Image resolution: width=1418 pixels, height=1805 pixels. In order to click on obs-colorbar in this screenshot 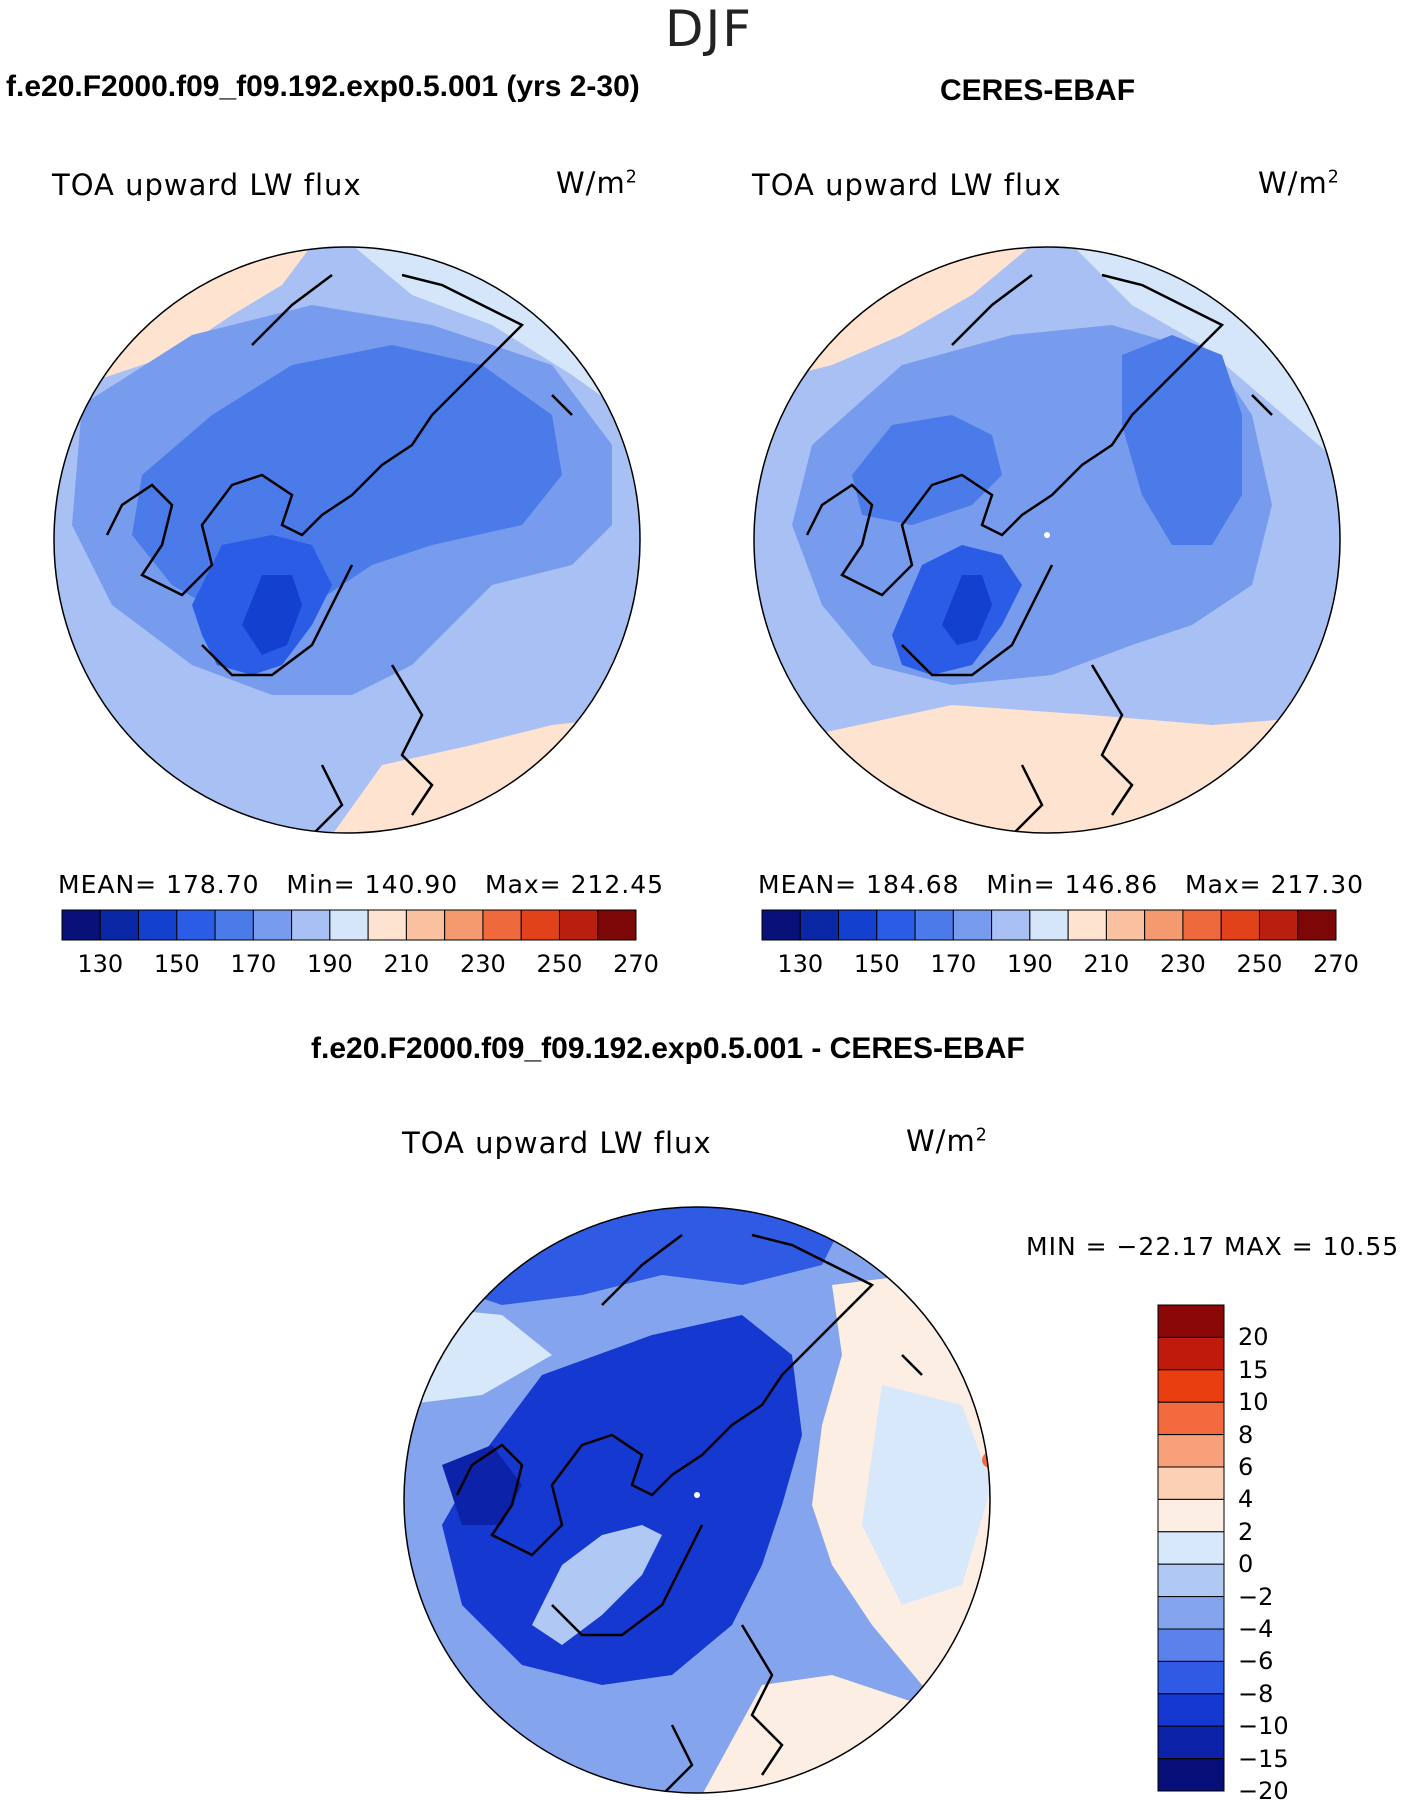, I will do `click(1049, 925)`.